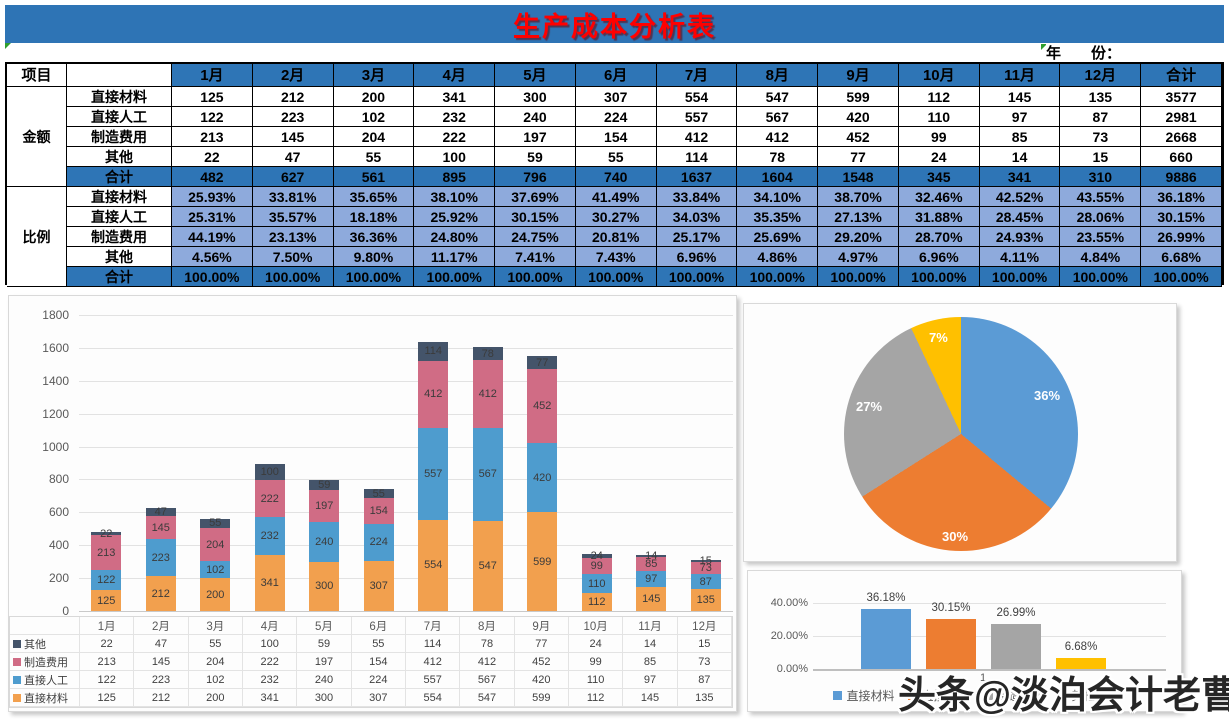  Describe the element at coordinates (616, 97) in the screenshot. I see `amount-cell: 307` at that location.